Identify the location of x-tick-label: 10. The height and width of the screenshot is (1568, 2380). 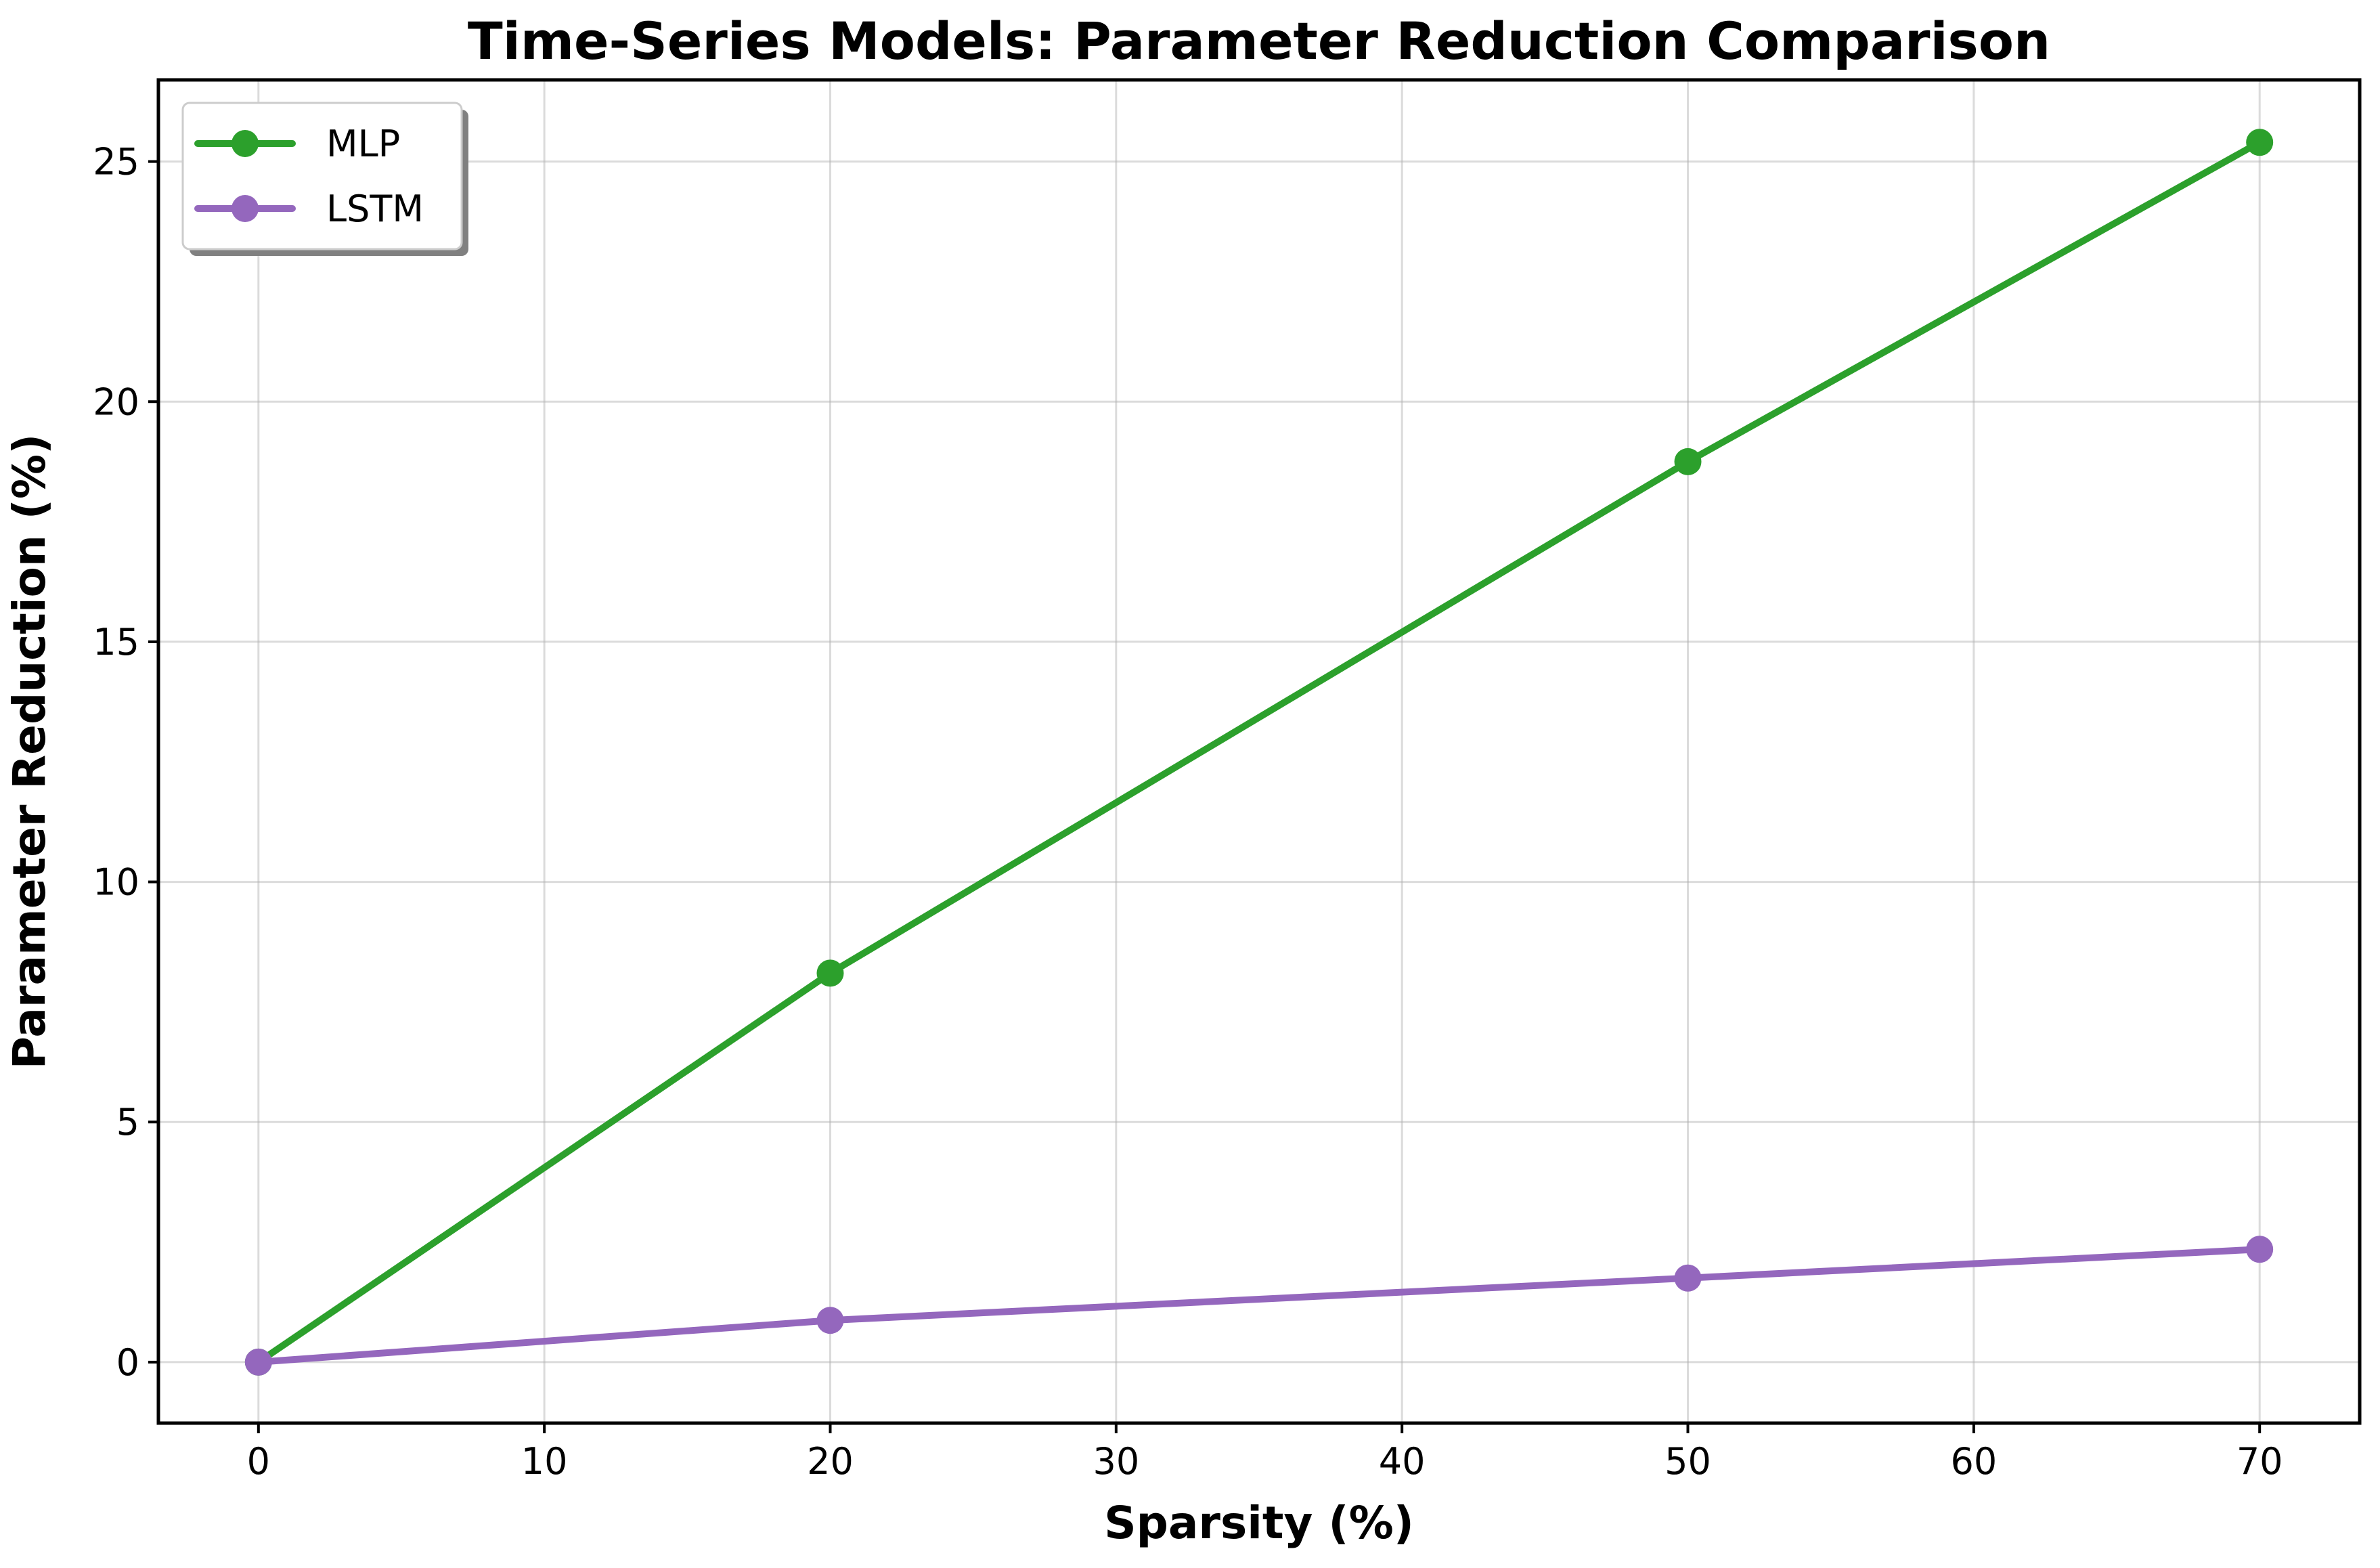
(544, 1461).